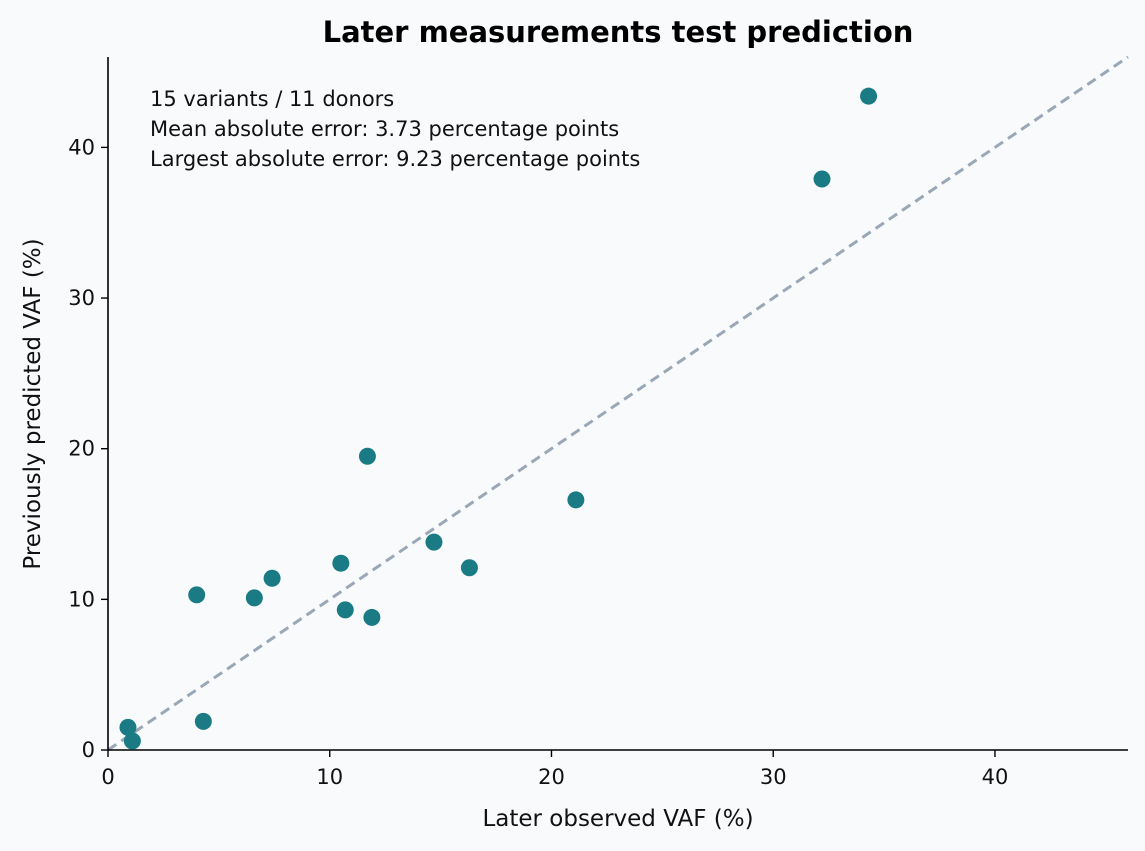 The image size is (1145, 851). What do you see at coordinates (81, 599) in the screenshot?
I see `y-tick-label: 10` at bounding box center [81, 599].